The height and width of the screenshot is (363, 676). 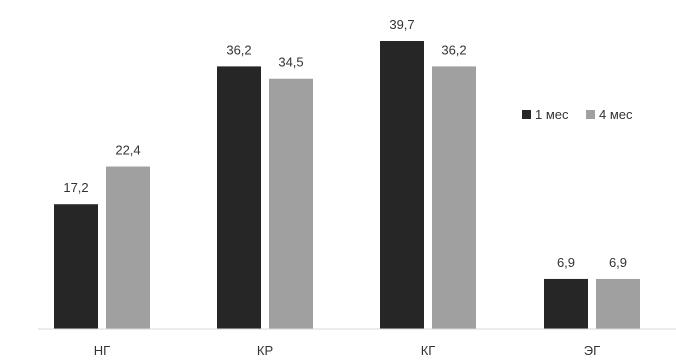 I want to click on x-tick-label: ЭГ, so click(x=592, y=350).